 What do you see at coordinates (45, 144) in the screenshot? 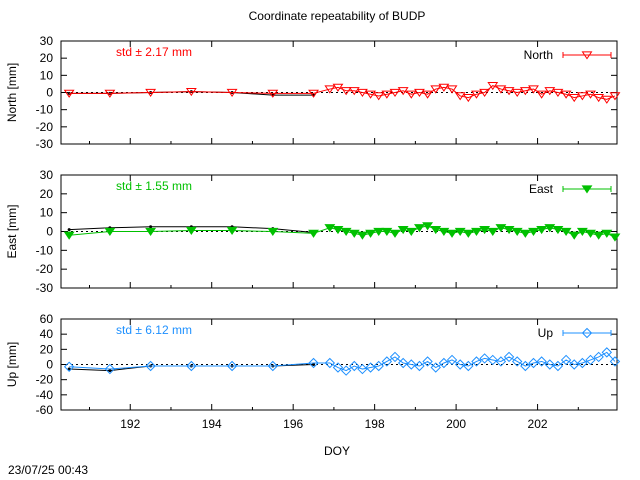
I see `north-y-tick-label: -30` at bounding box center [45, 144].